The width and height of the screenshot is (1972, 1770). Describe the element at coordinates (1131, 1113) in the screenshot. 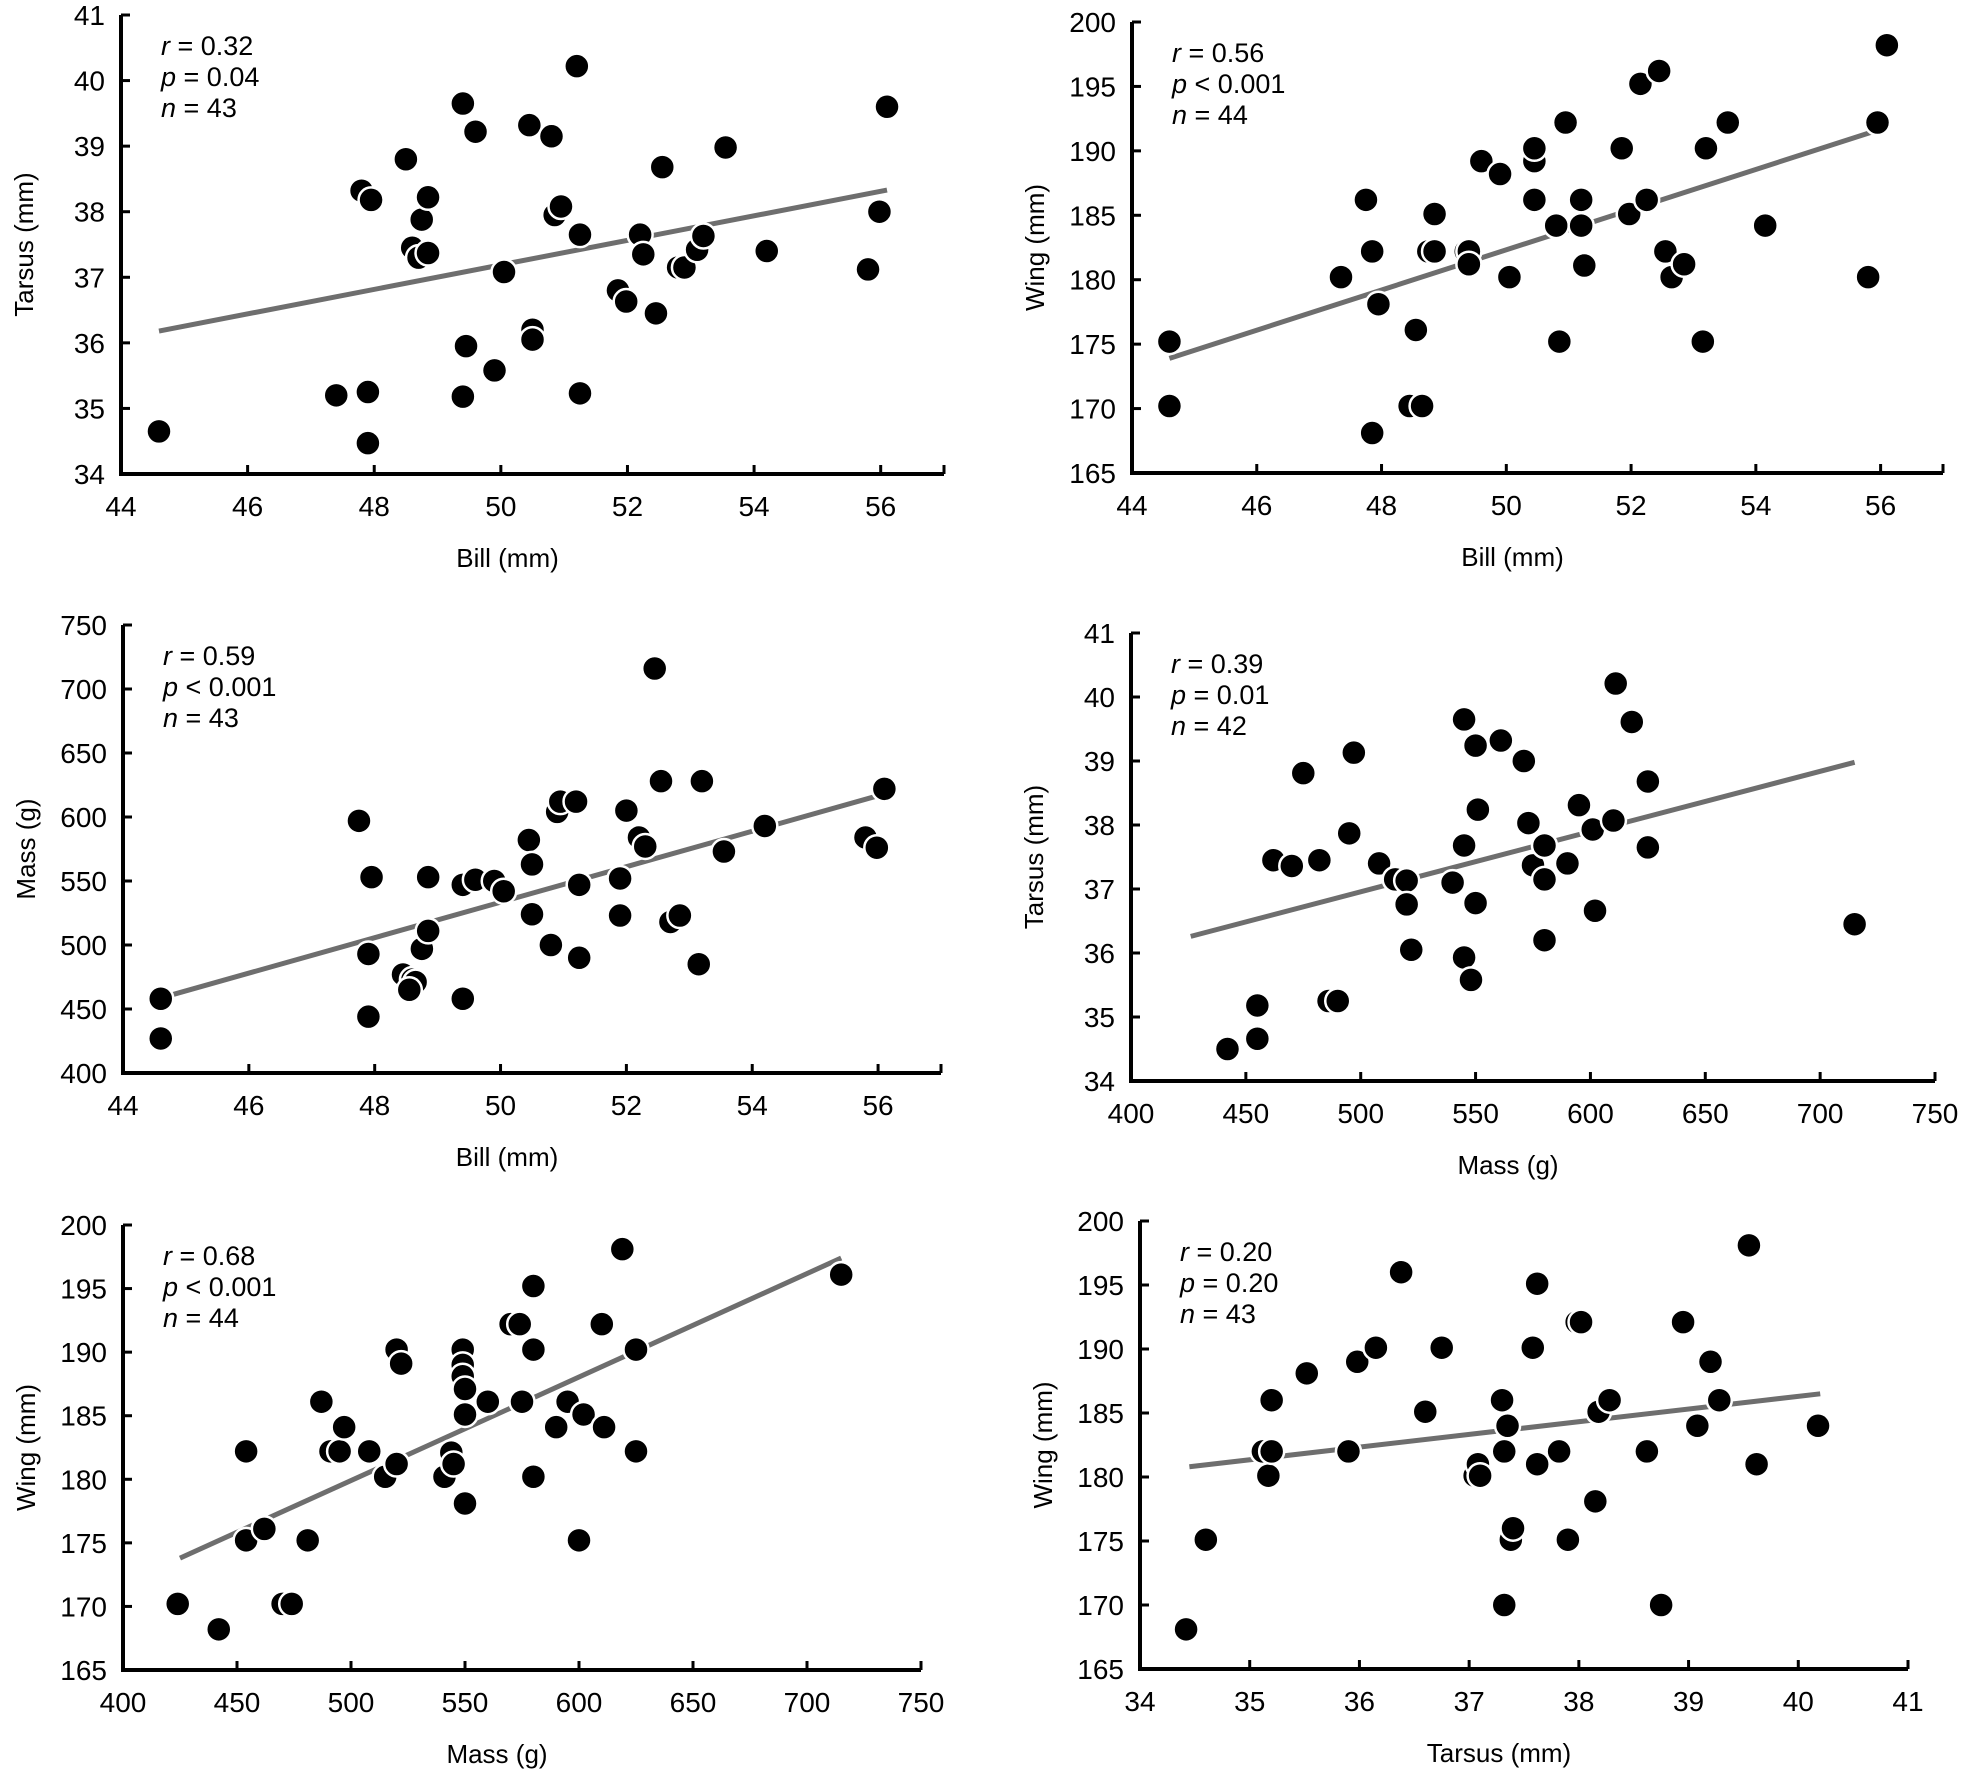

I see `x-tick-label: 400` at that location.